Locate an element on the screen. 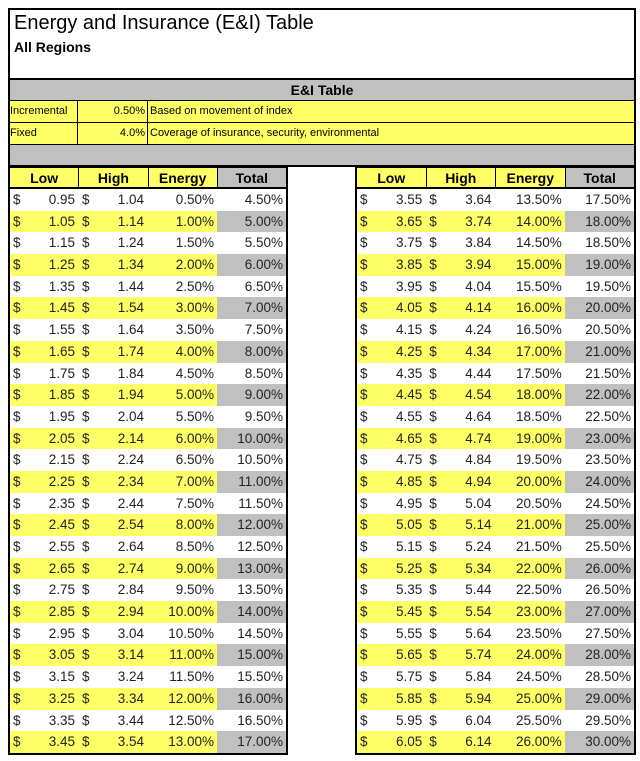 This screenshot has height=761, width=640. high-cell: $5.74 is located at coordinates (461, 655).